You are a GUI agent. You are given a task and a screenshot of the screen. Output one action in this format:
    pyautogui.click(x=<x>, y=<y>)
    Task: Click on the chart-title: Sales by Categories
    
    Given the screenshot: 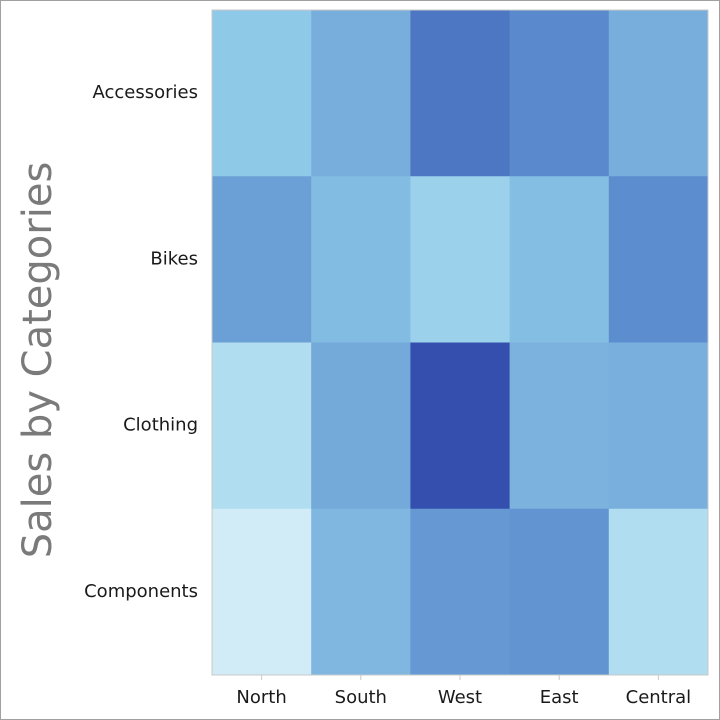 What is the action you would take?
    pyautogui.click(x=38, y=360)
    